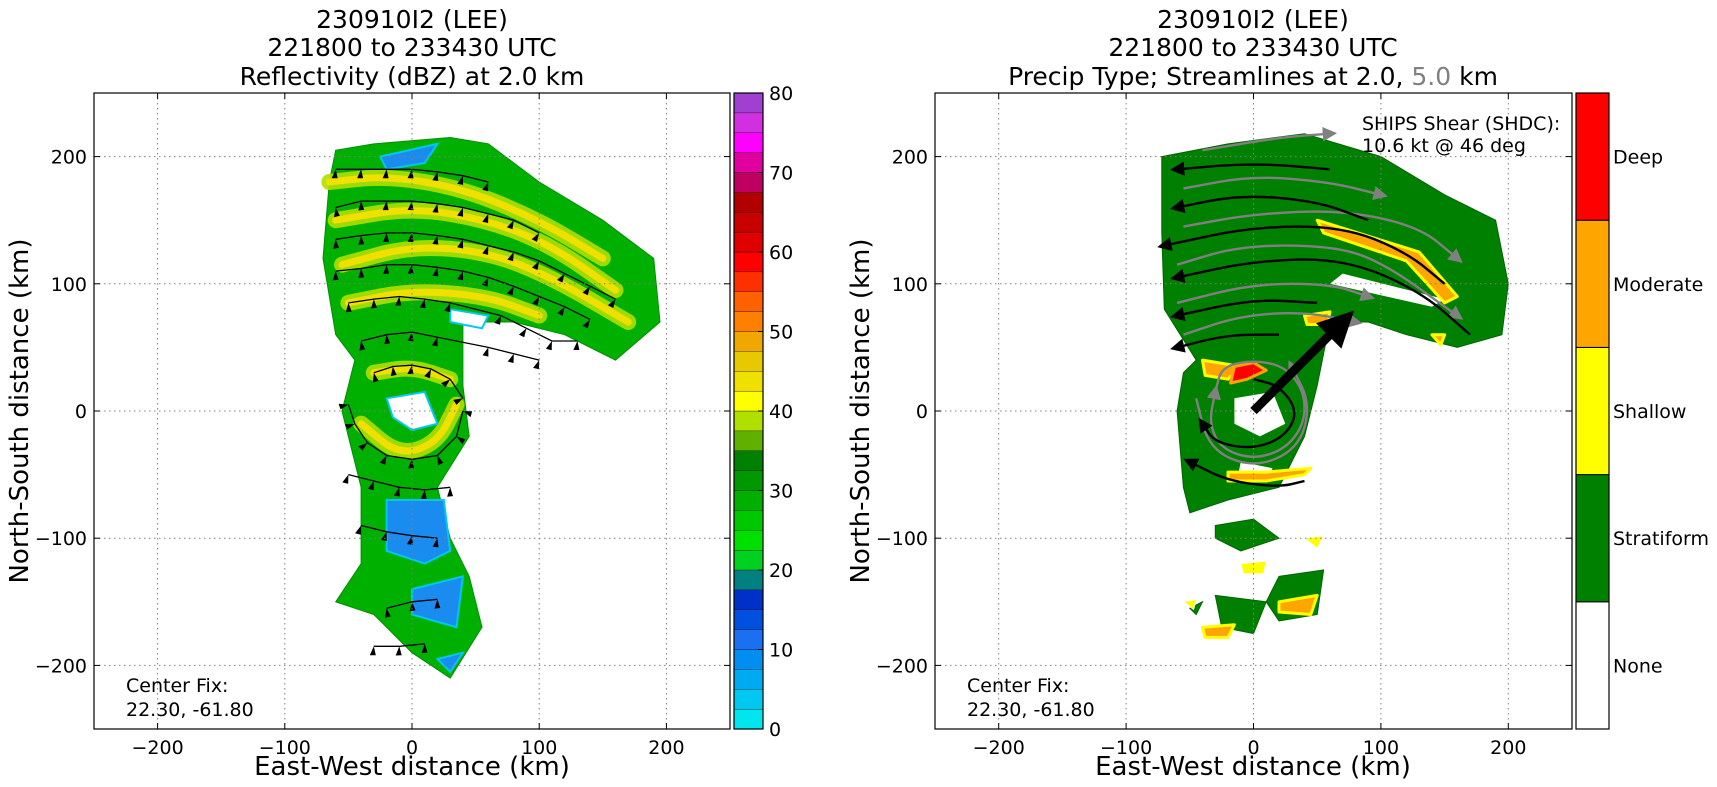 This screenshot has height=787, width=1717. Describe the element at coordinates (412, 748) in the screenshot. I see `left-xtick-label-2: 0` at that location.